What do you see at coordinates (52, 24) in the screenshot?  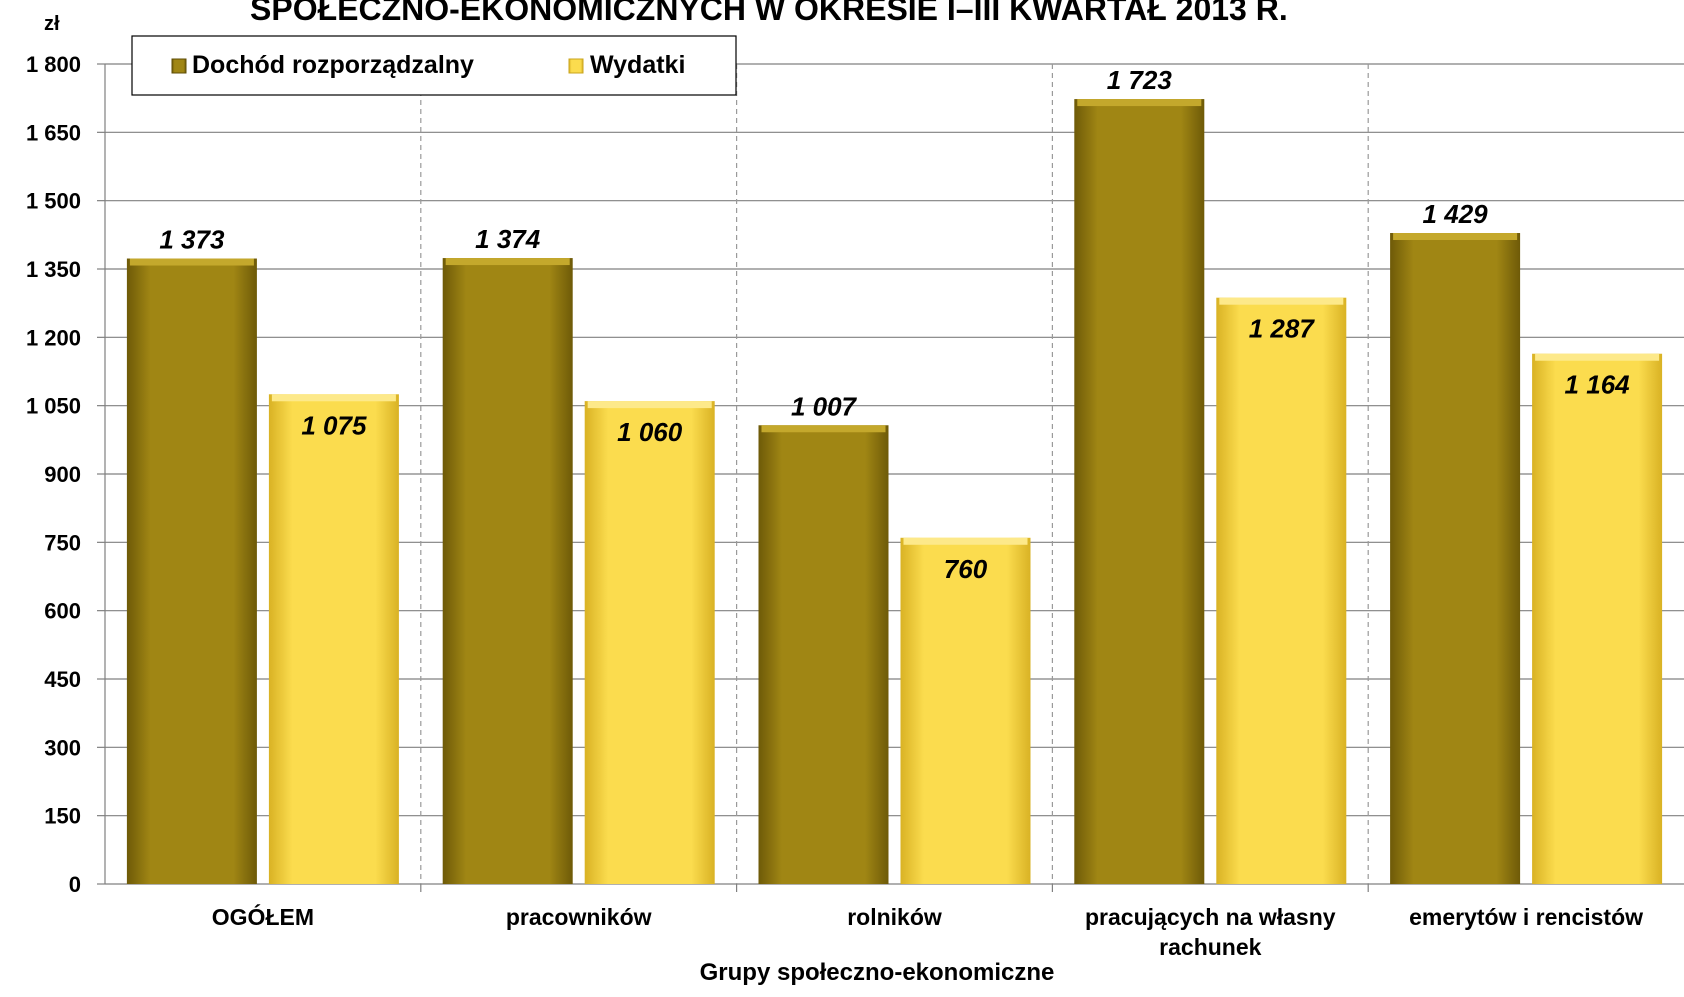 I see `y-axis-unit-label: zł` at bounding box center [52, 24].